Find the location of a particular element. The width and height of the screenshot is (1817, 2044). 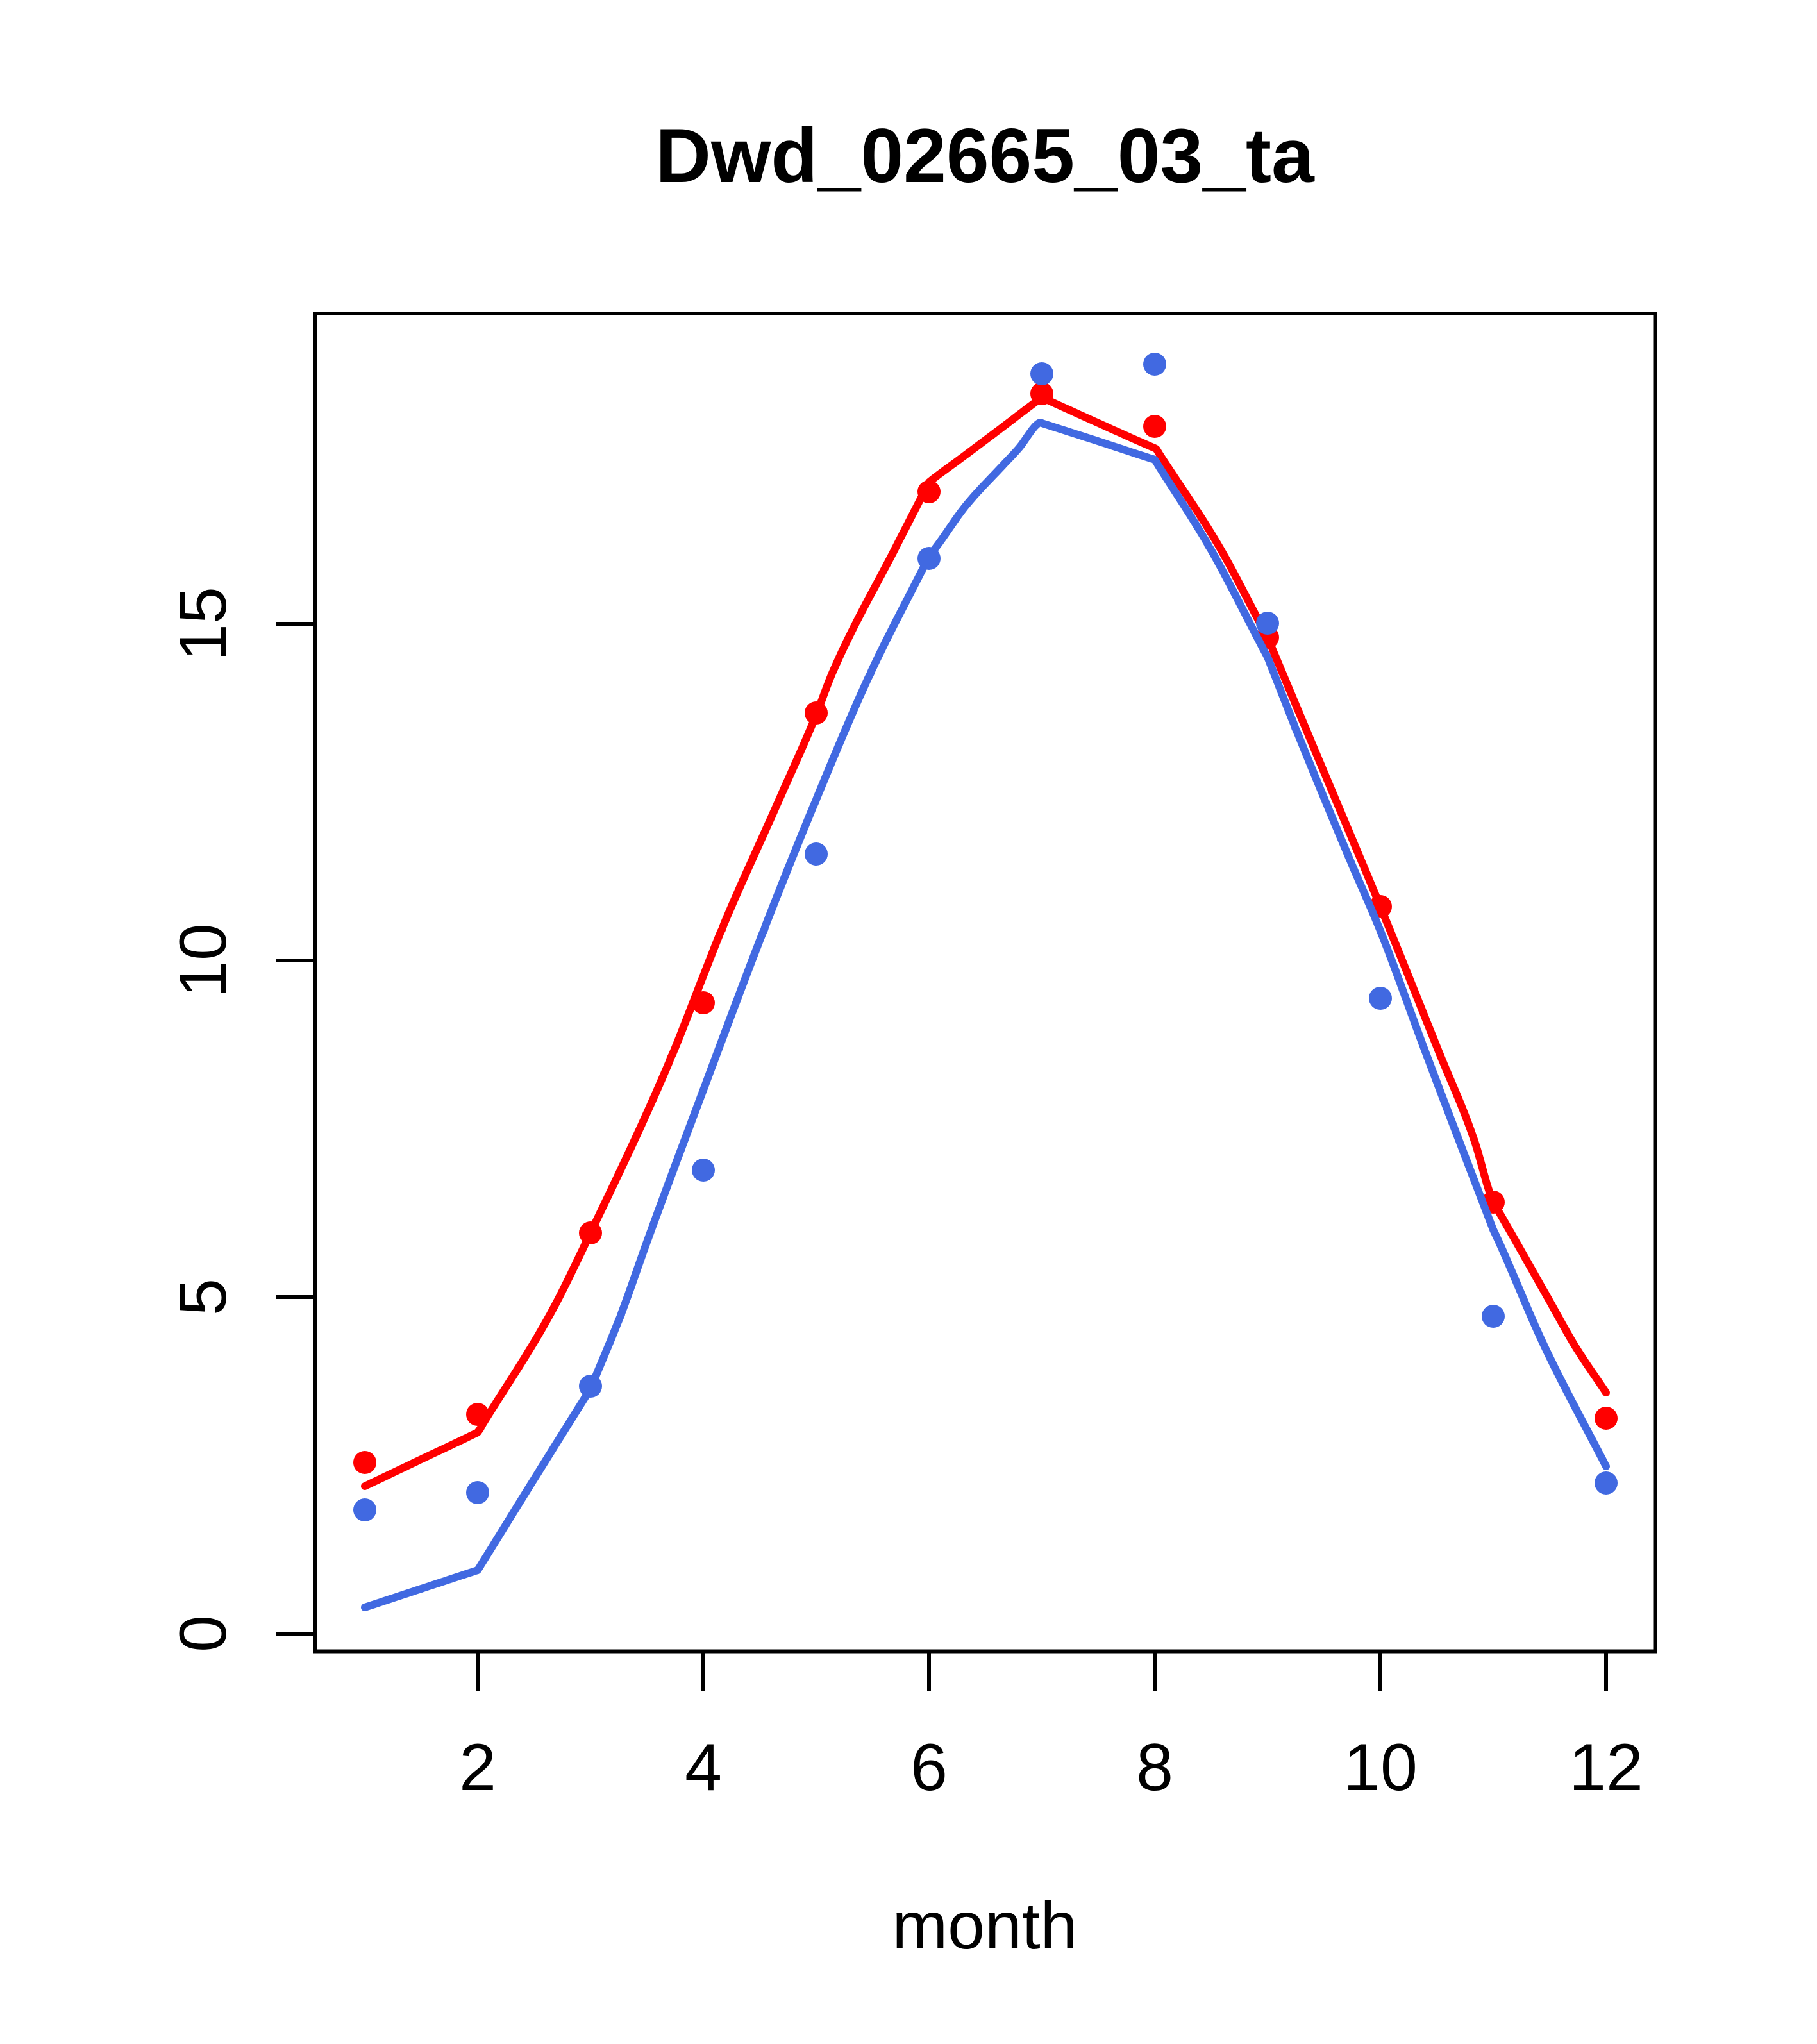

svg-text: 2 is located at coordinates (477, 1767).